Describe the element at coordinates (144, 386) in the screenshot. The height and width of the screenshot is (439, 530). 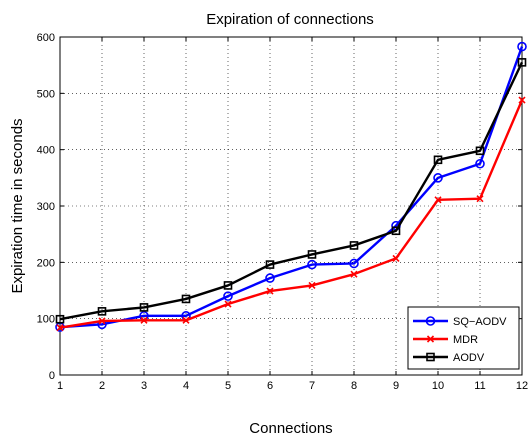
I see `x-tick-label: 3` at that location.